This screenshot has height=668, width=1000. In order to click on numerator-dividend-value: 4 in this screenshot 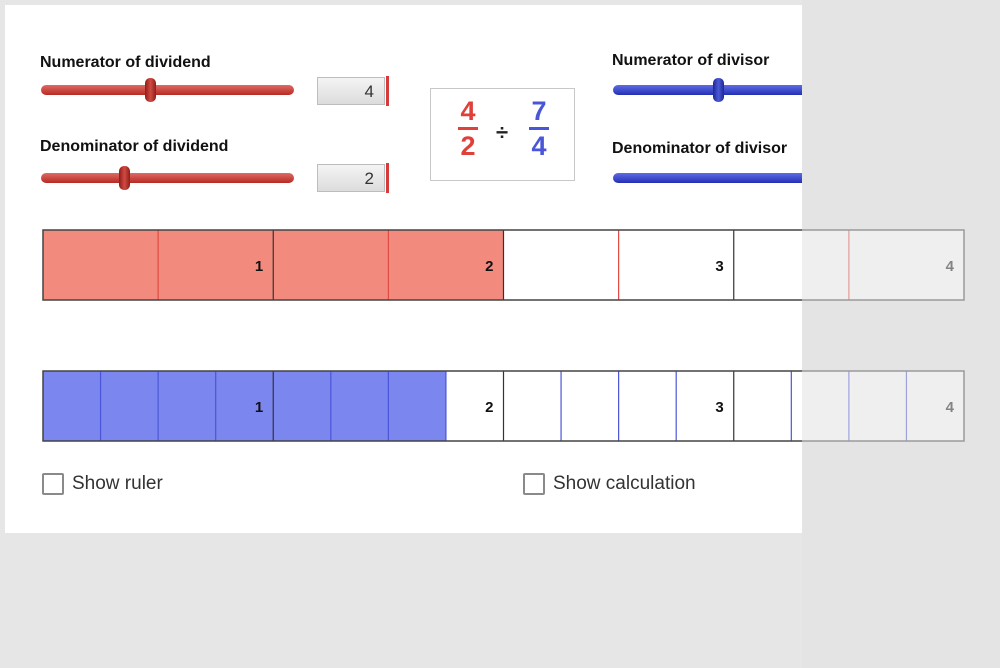, I will do `click(353, 91)`.